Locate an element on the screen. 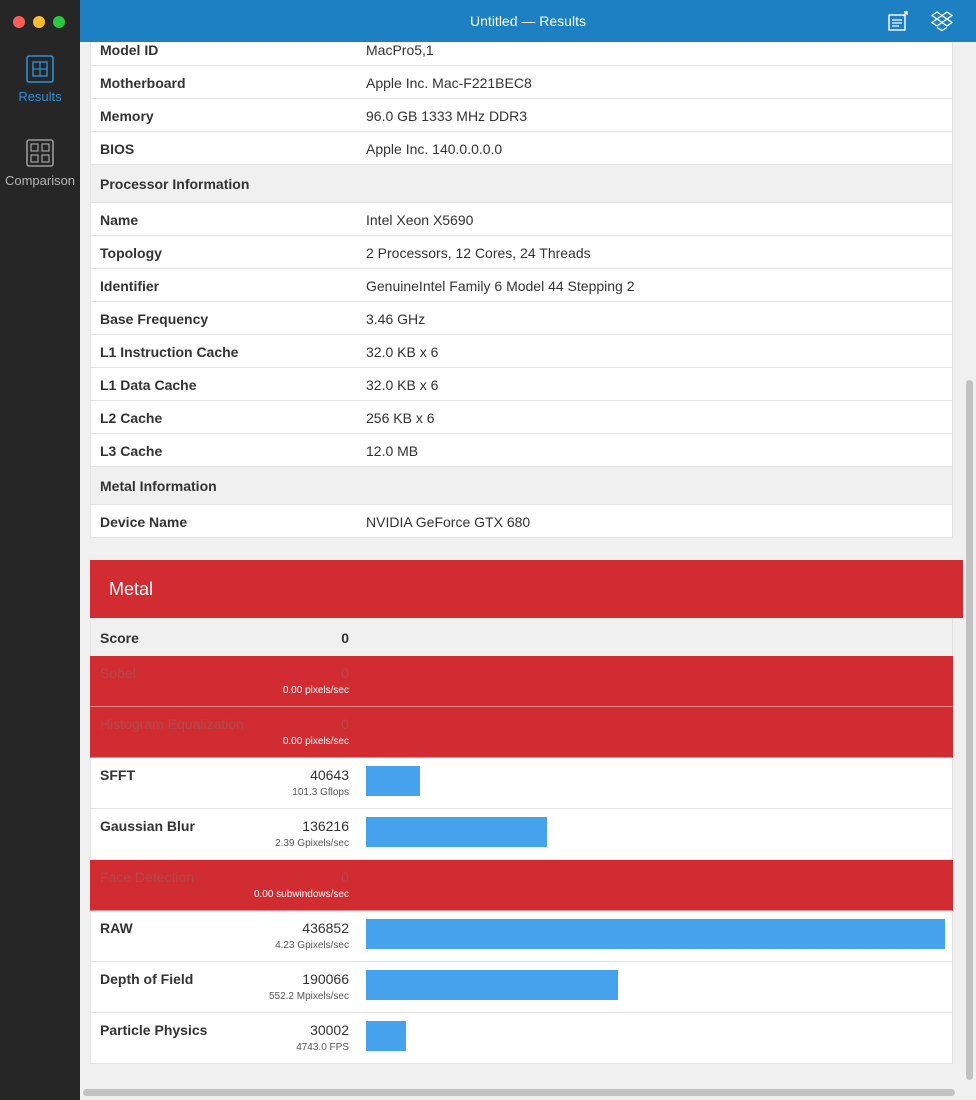 This screenshot has width=976, height=1100. benchmark-unit: 4743.0 FPS is located at coordinates (322, 1047).